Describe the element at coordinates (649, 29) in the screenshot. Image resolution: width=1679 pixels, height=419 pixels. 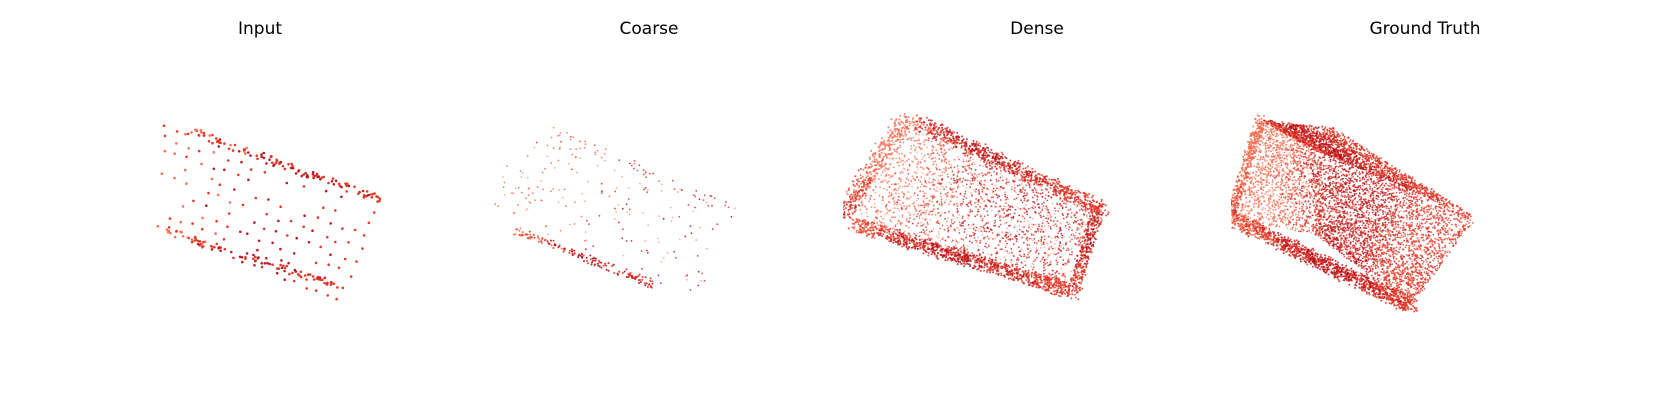
I see `panel-title-coarse: Coarse` at that location.